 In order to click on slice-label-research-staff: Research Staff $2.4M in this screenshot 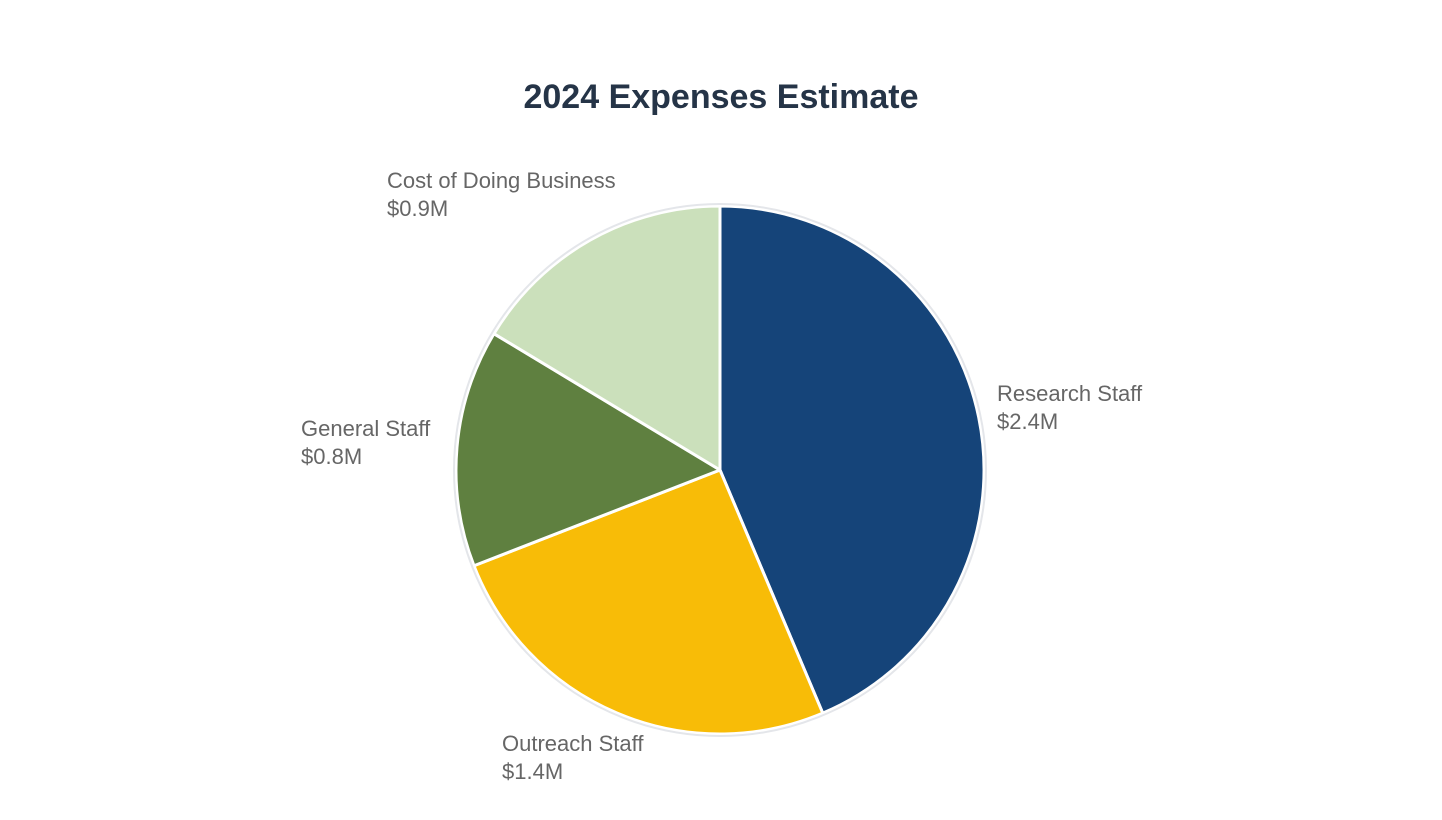, I will do `click(1069, 408)`.